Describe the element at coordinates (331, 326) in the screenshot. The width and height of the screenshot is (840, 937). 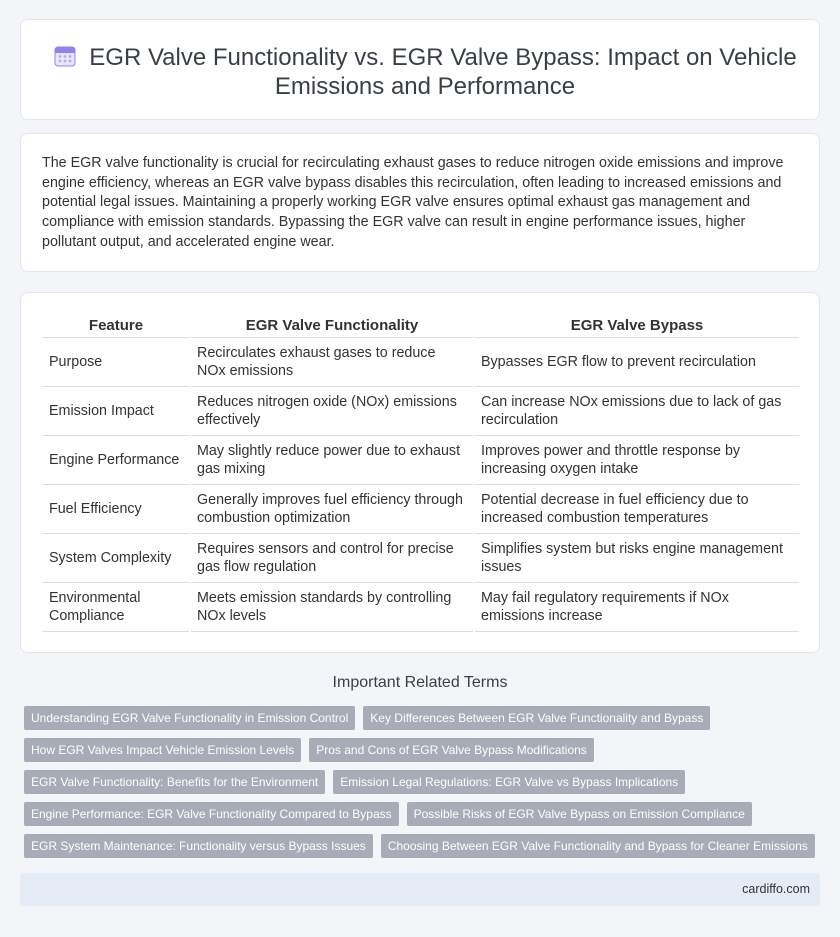
I see `column-header-egr-functionality: EGR Valve Functionality` at that location.